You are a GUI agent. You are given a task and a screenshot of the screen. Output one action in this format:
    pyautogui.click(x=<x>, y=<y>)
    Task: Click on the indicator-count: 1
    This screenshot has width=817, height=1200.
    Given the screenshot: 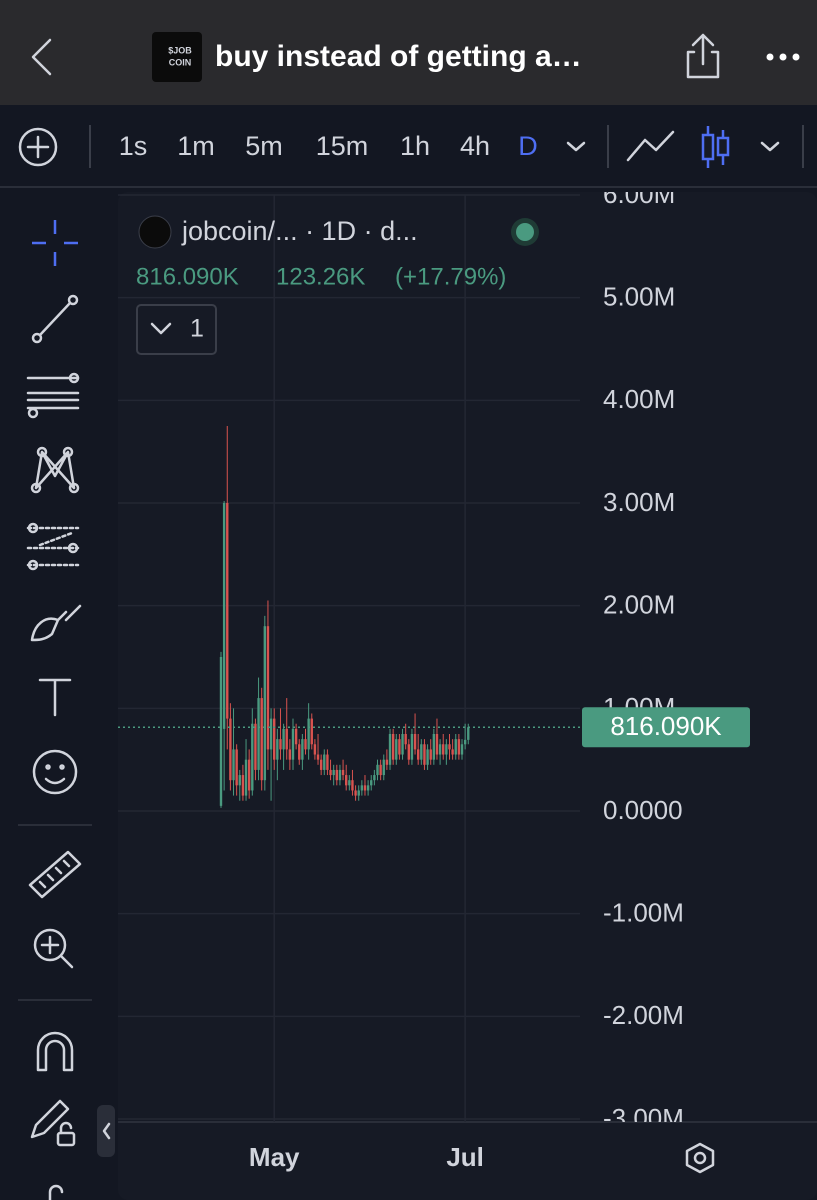 What is the action you would take?
    pyautogui.click(x=197, y=329)
    